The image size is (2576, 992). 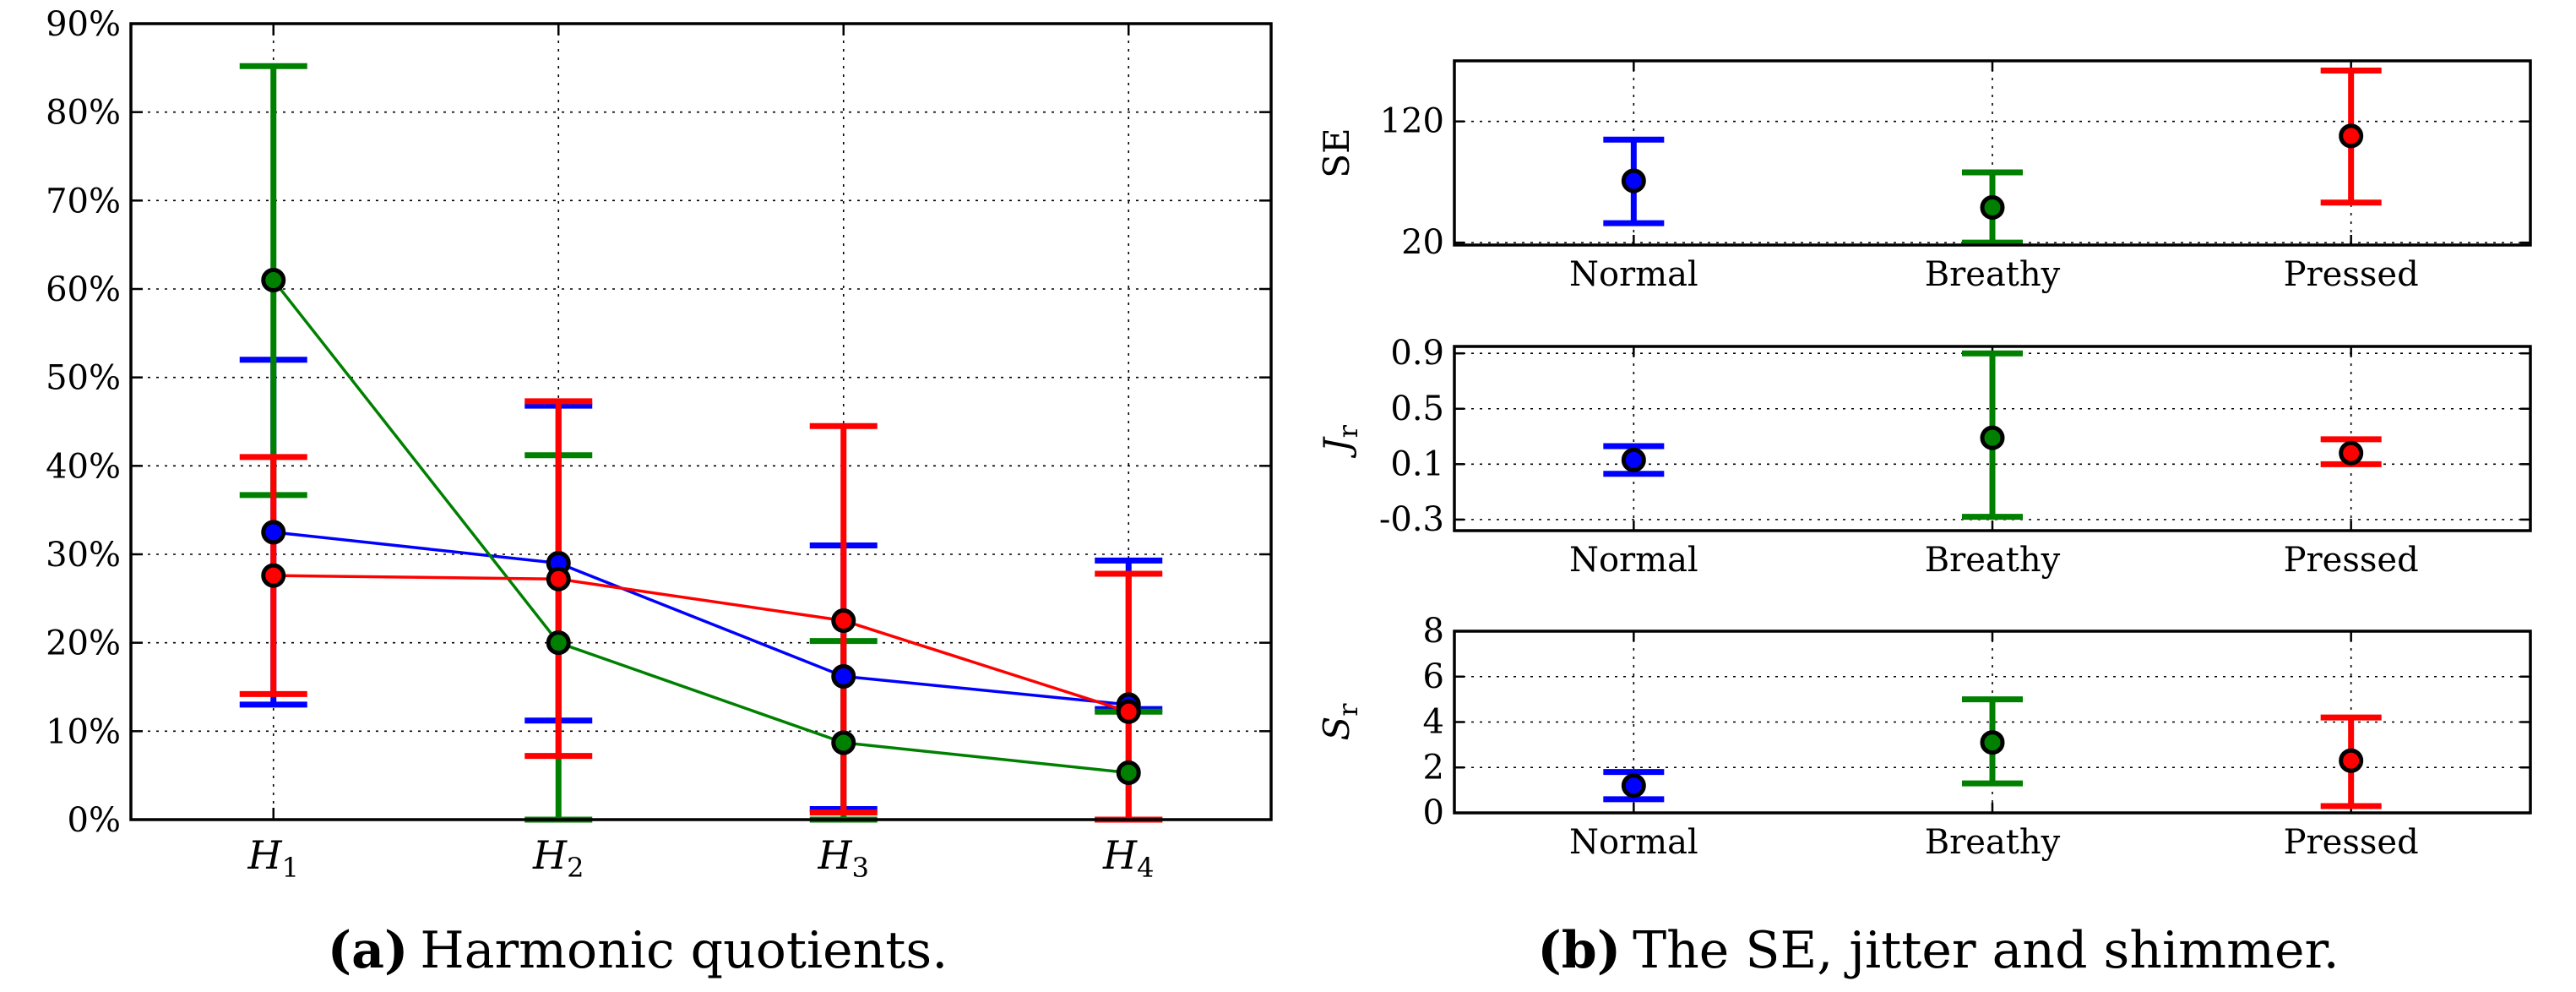 What do you see at coordinates (684, 950) in the screenshot?
I see `caption-a-text: Harmonic quotients.` at bounding box center [684, 950].